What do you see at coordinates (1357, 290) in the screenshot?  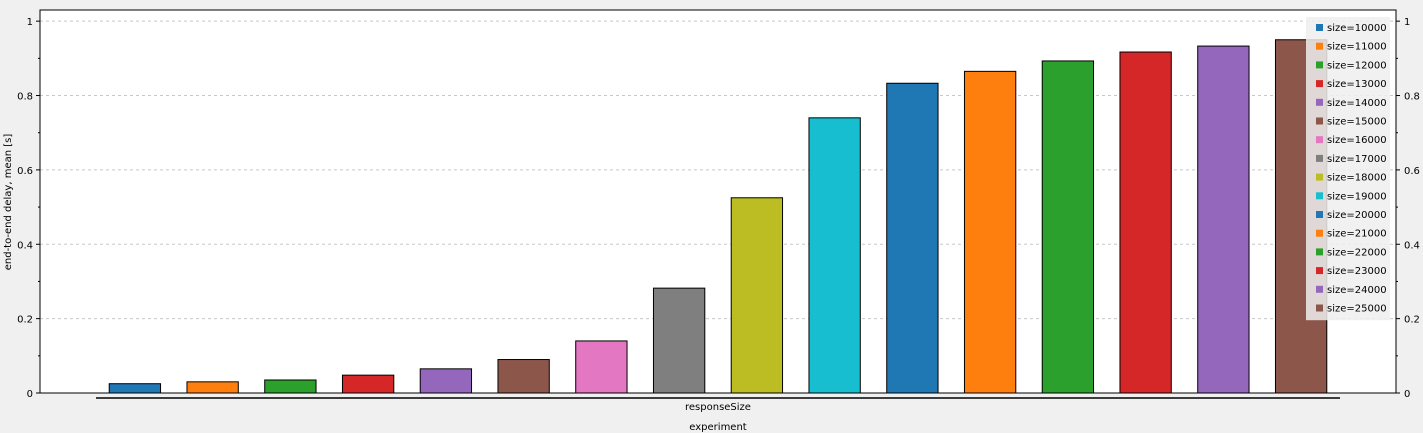 I see `legend-label: size=24000` at bounding box center [1357, 290].